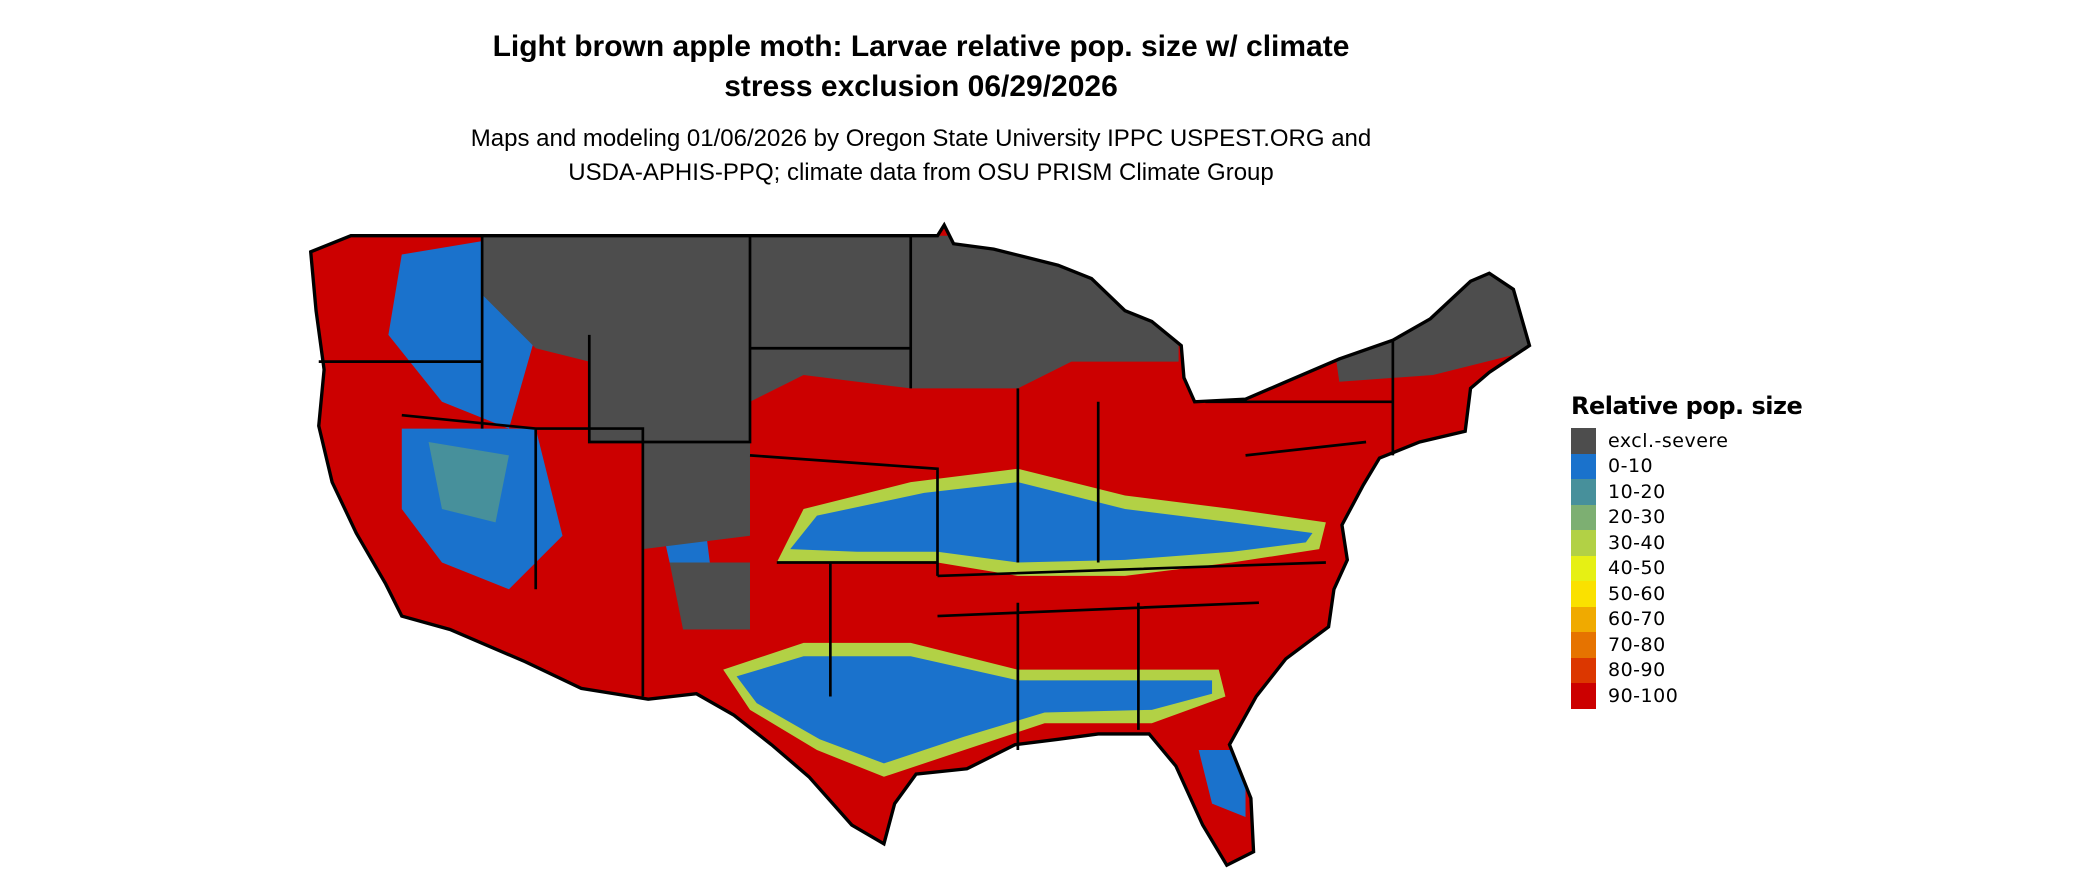  I want to click on legend-item: 60-70, so click(1686, 619).